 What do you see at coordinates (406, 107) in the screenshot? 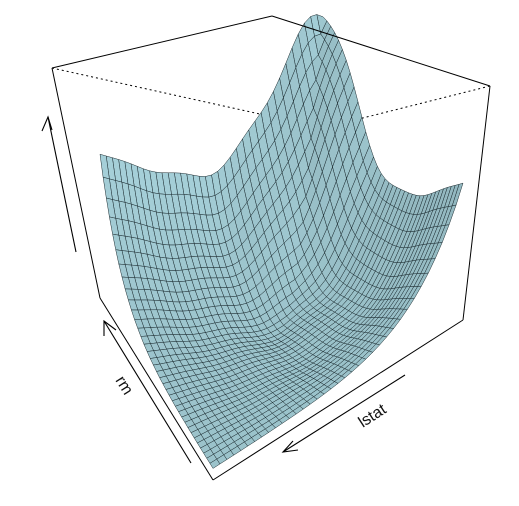
I see `box-back-right-top-edge` at bounding box center [406, 107].